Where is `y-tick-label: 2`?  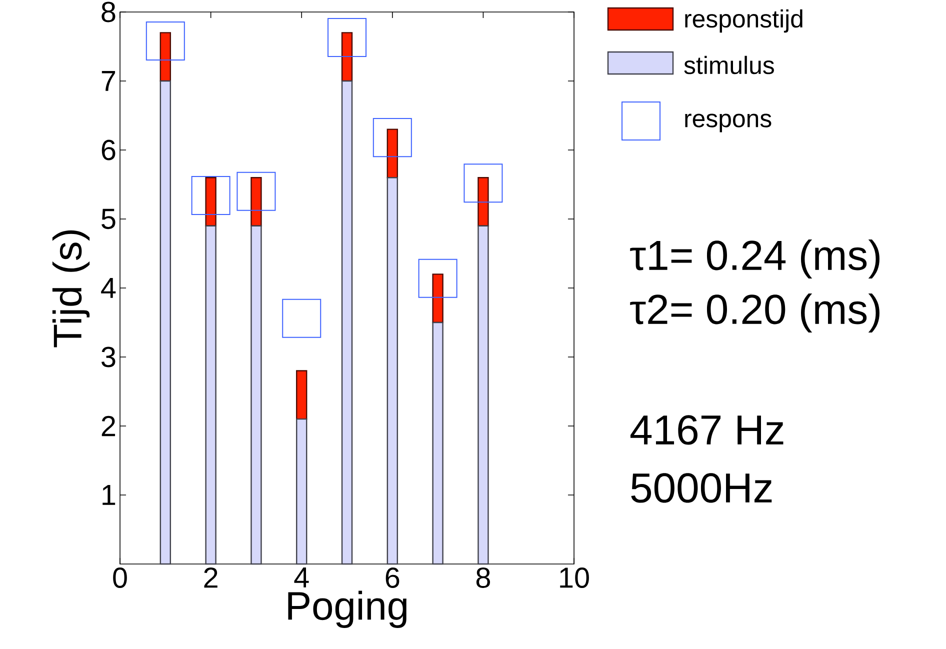
y-tick-label: 2 is located at coordinates (109, 426).